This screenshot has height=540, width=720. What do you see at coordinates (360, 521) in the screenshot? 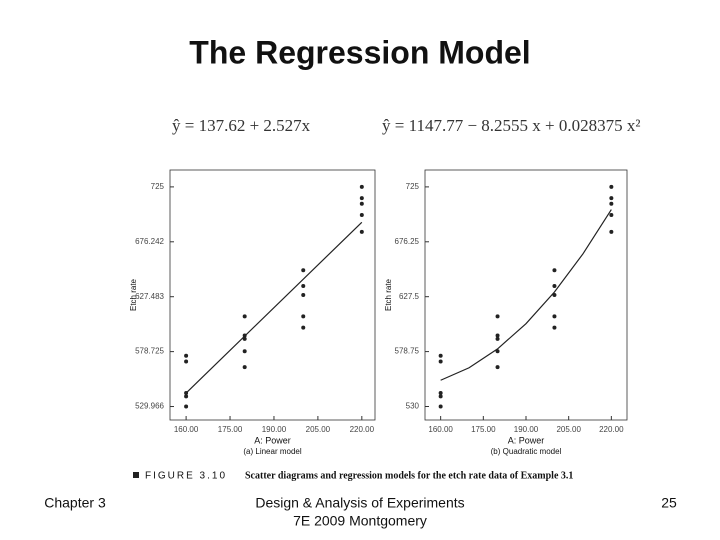
I see `footer-center: 7E 2009 Montgomery` at bounding box center [360, 521].